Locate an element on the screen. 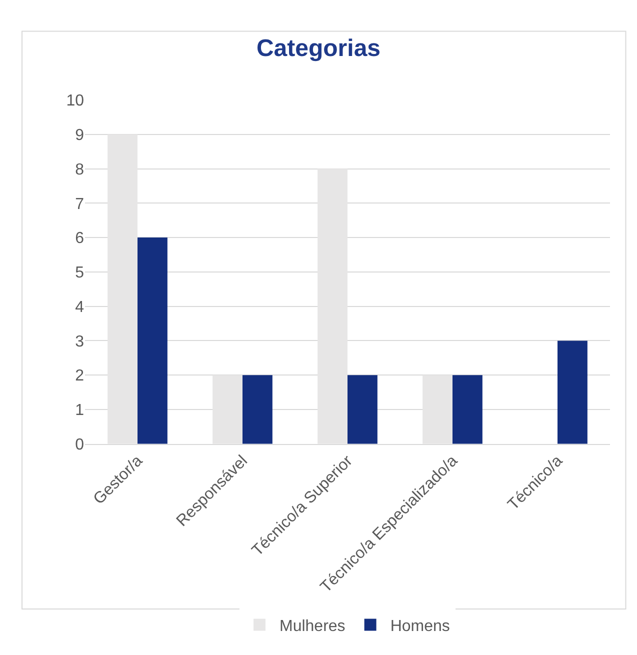 This screenshot has height=655, width=637. y-tick-label: 2 is located at coordinates (79, 376).